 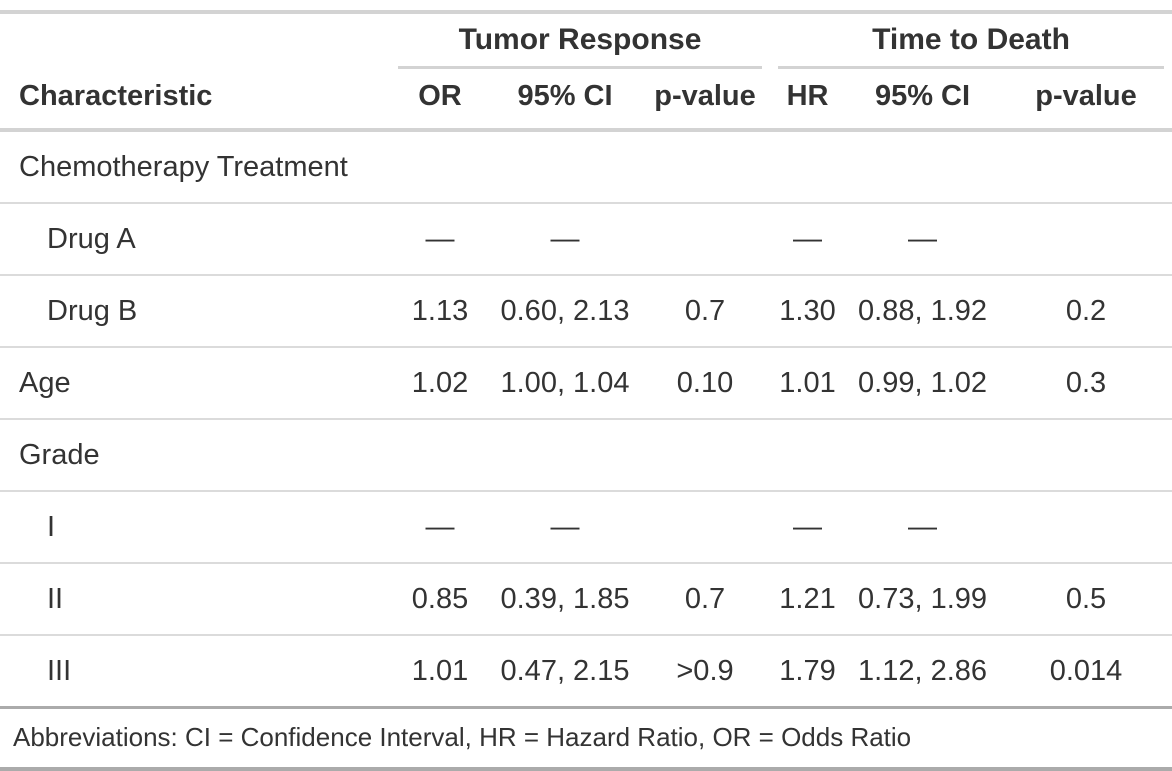 I want to click on cell-value: 1.00, 1.04, so click(x=565, y=383).